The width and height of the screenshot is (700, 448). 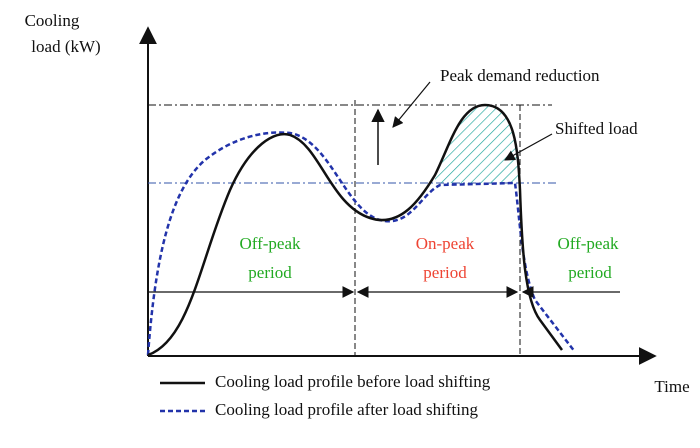 What do you see at coordinates (65, 46) in the screenshot?
I see `y-label: load (kW)` at bounding box center [65, 46].